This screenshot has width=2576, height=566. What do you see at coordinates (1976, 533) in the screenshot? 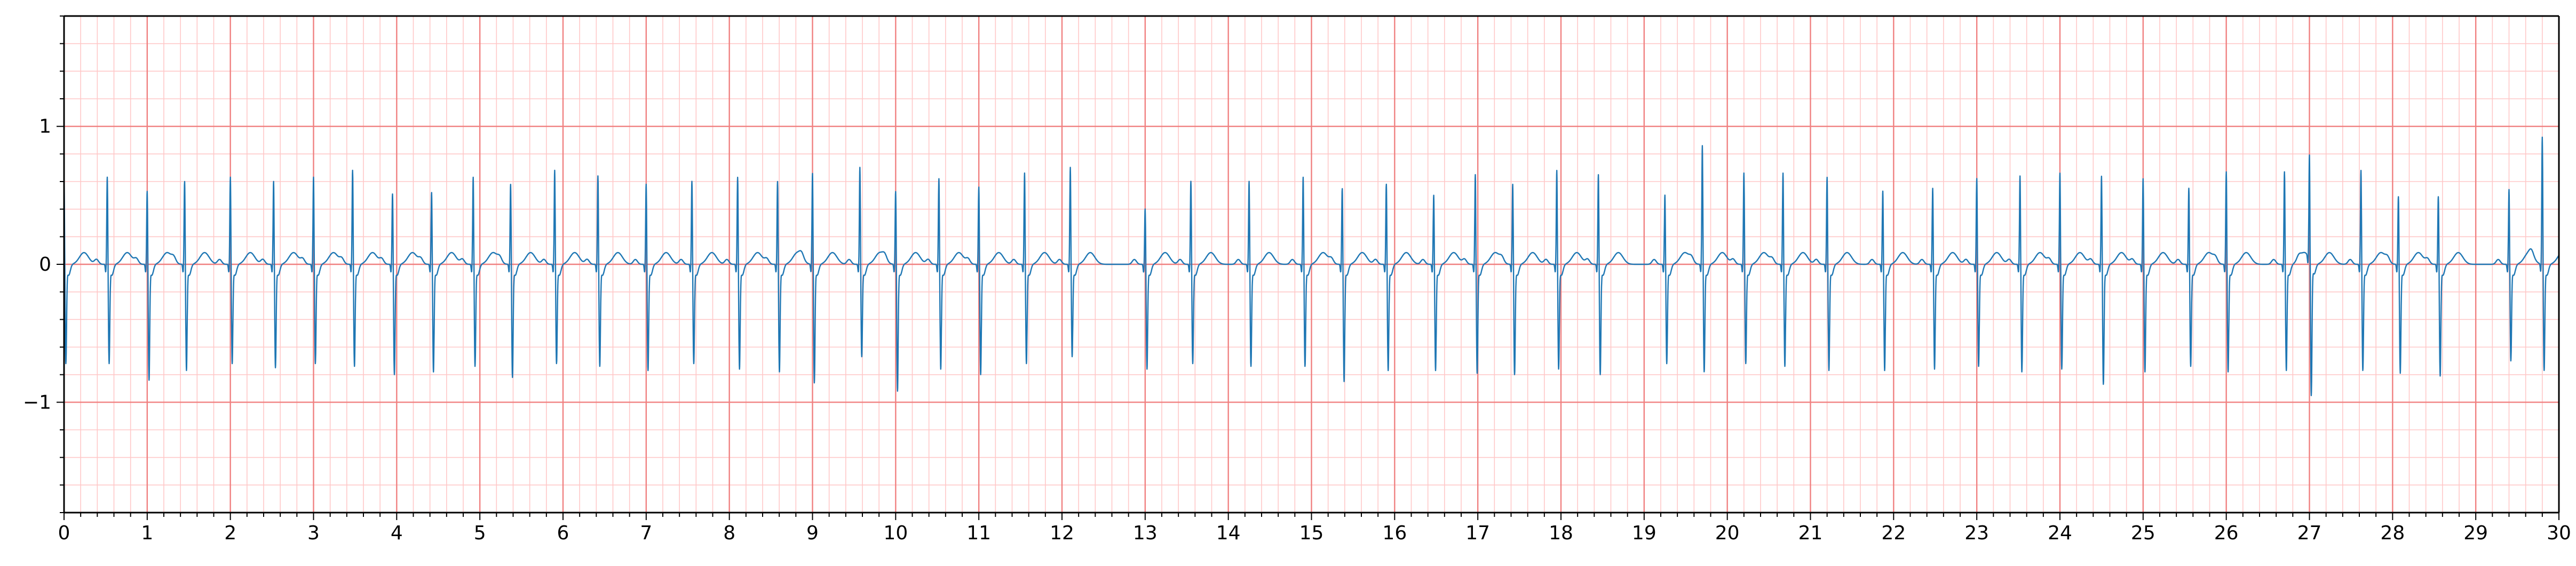
I see `x-tick-label: 23` at bounding box center [1976, 533].